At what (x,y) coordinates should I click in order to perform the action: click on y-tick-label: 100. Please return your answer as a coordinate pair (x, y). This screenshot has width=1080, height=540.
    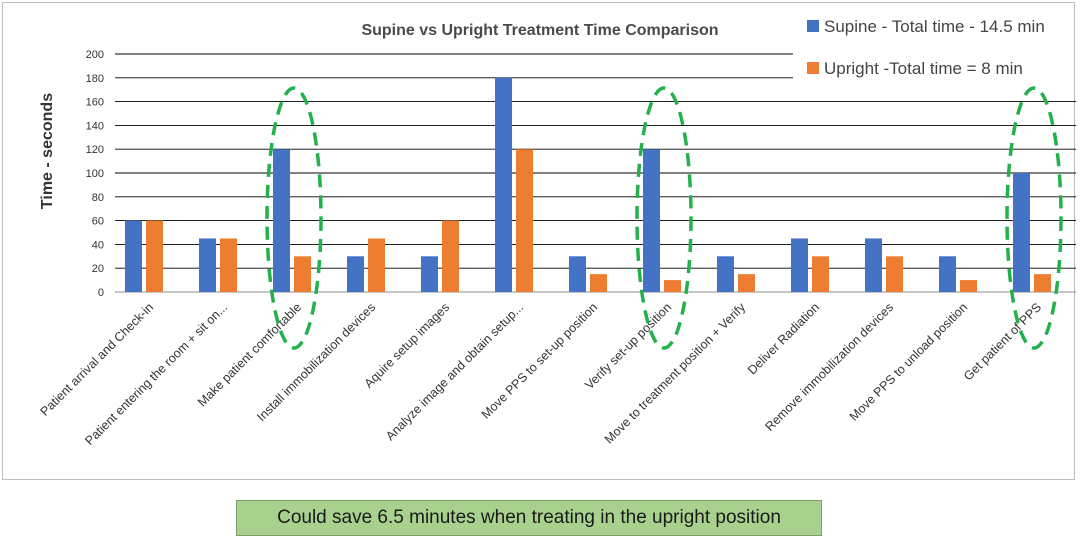
    Looking at the image, I should click on (95, 174).